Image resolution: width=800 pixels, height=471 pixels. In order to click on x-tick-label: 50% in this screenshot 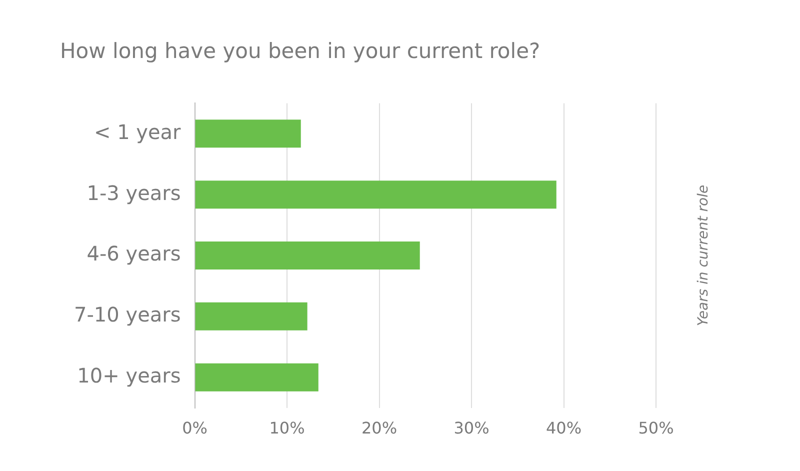, I will do `click(656, 428)`.